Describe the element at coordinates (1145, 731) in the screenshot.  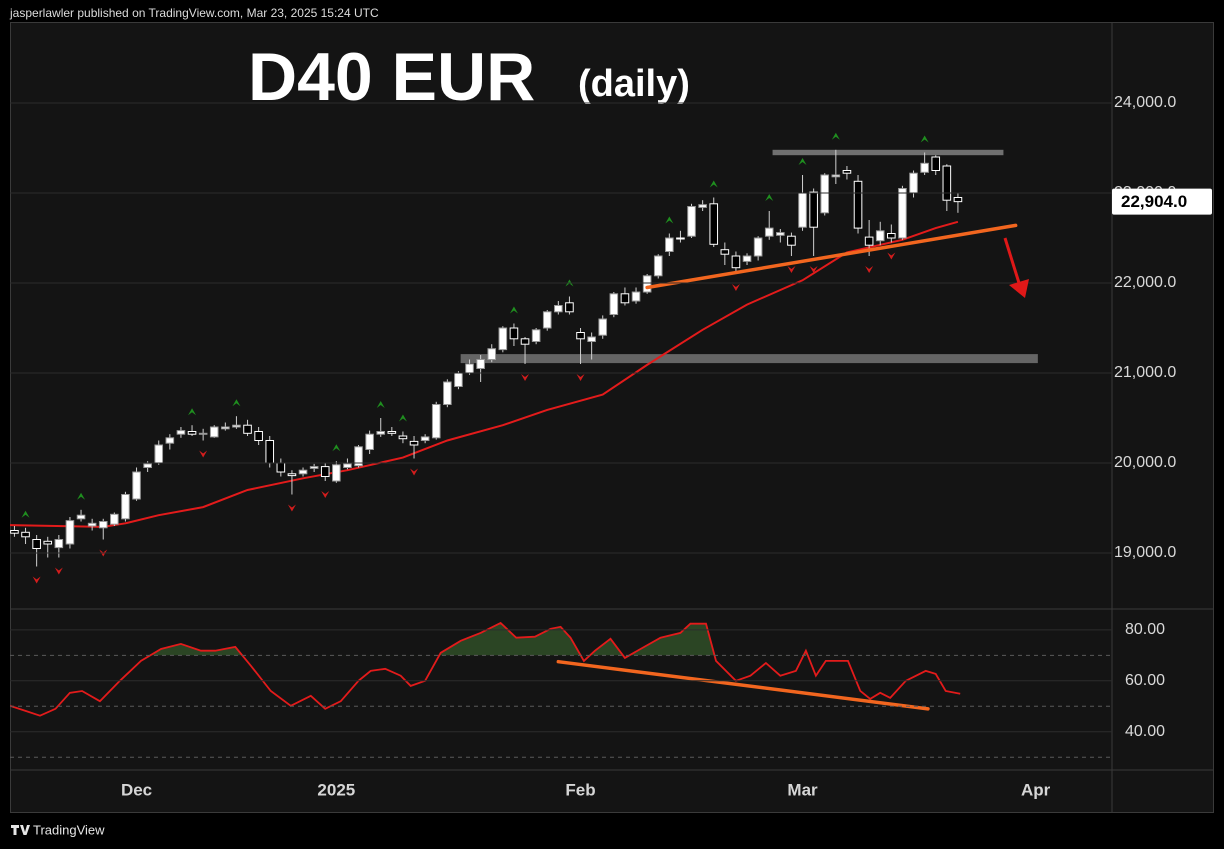
I see `y-tick-label: 40.00` at that location.